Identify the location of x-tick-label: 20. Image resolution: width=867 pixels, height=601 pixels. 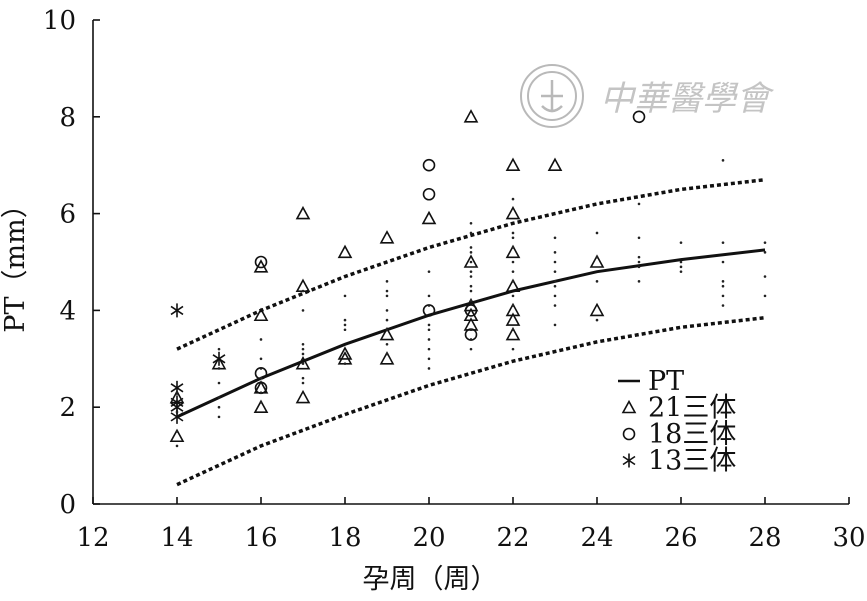
(428, 538).